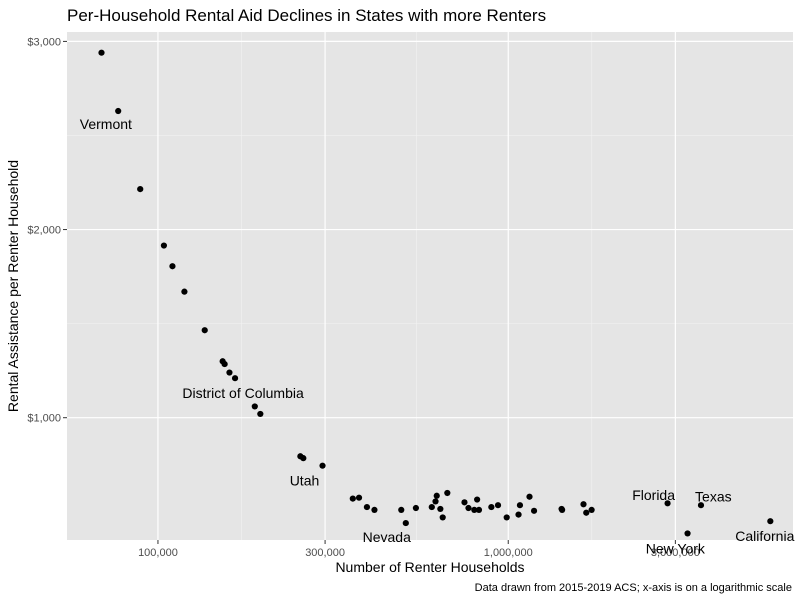 This screenshot has height=600, width=800. What do you see at coordinates (764, 536) in the screenshot?
I see `point-label: California` at bounding box center [764, 536].